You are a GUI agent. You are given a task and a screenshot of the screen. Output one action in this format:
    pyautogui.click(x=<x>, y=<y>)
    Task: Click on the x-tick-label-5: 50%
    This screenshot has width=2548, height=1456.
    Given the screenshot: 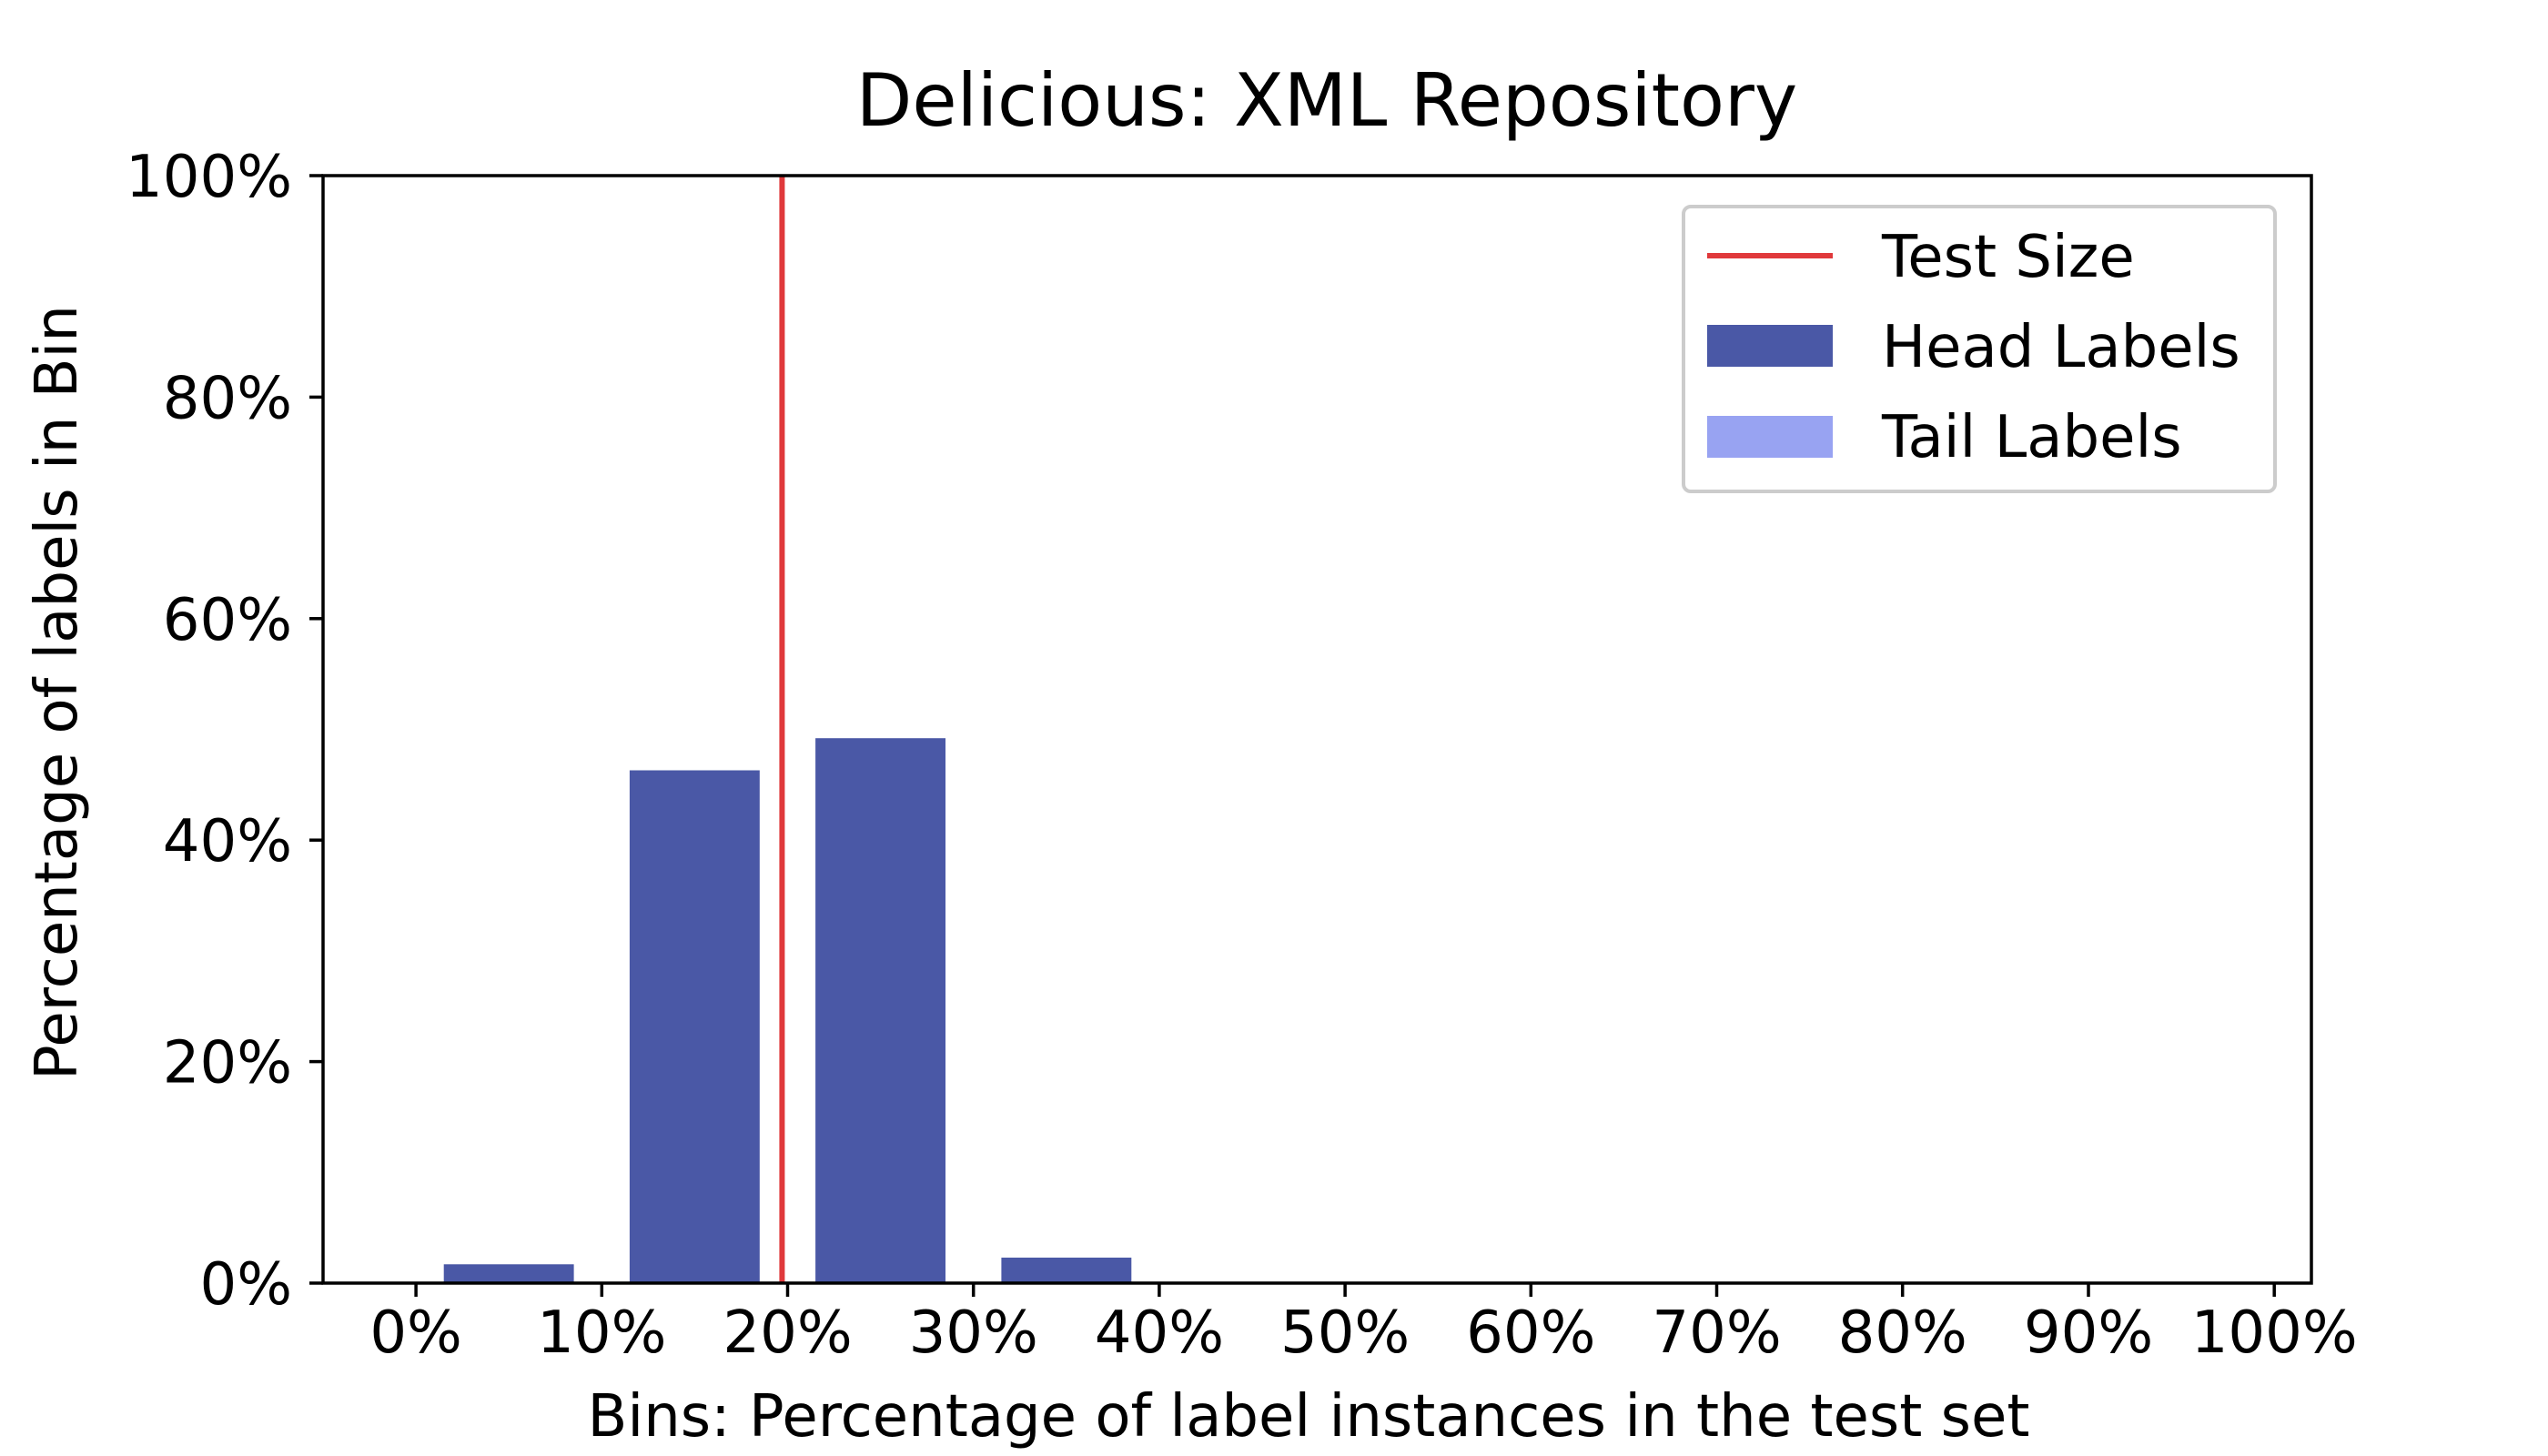 What is the action you would take?
    pyautogui.click(x=1345, y=1333)
    